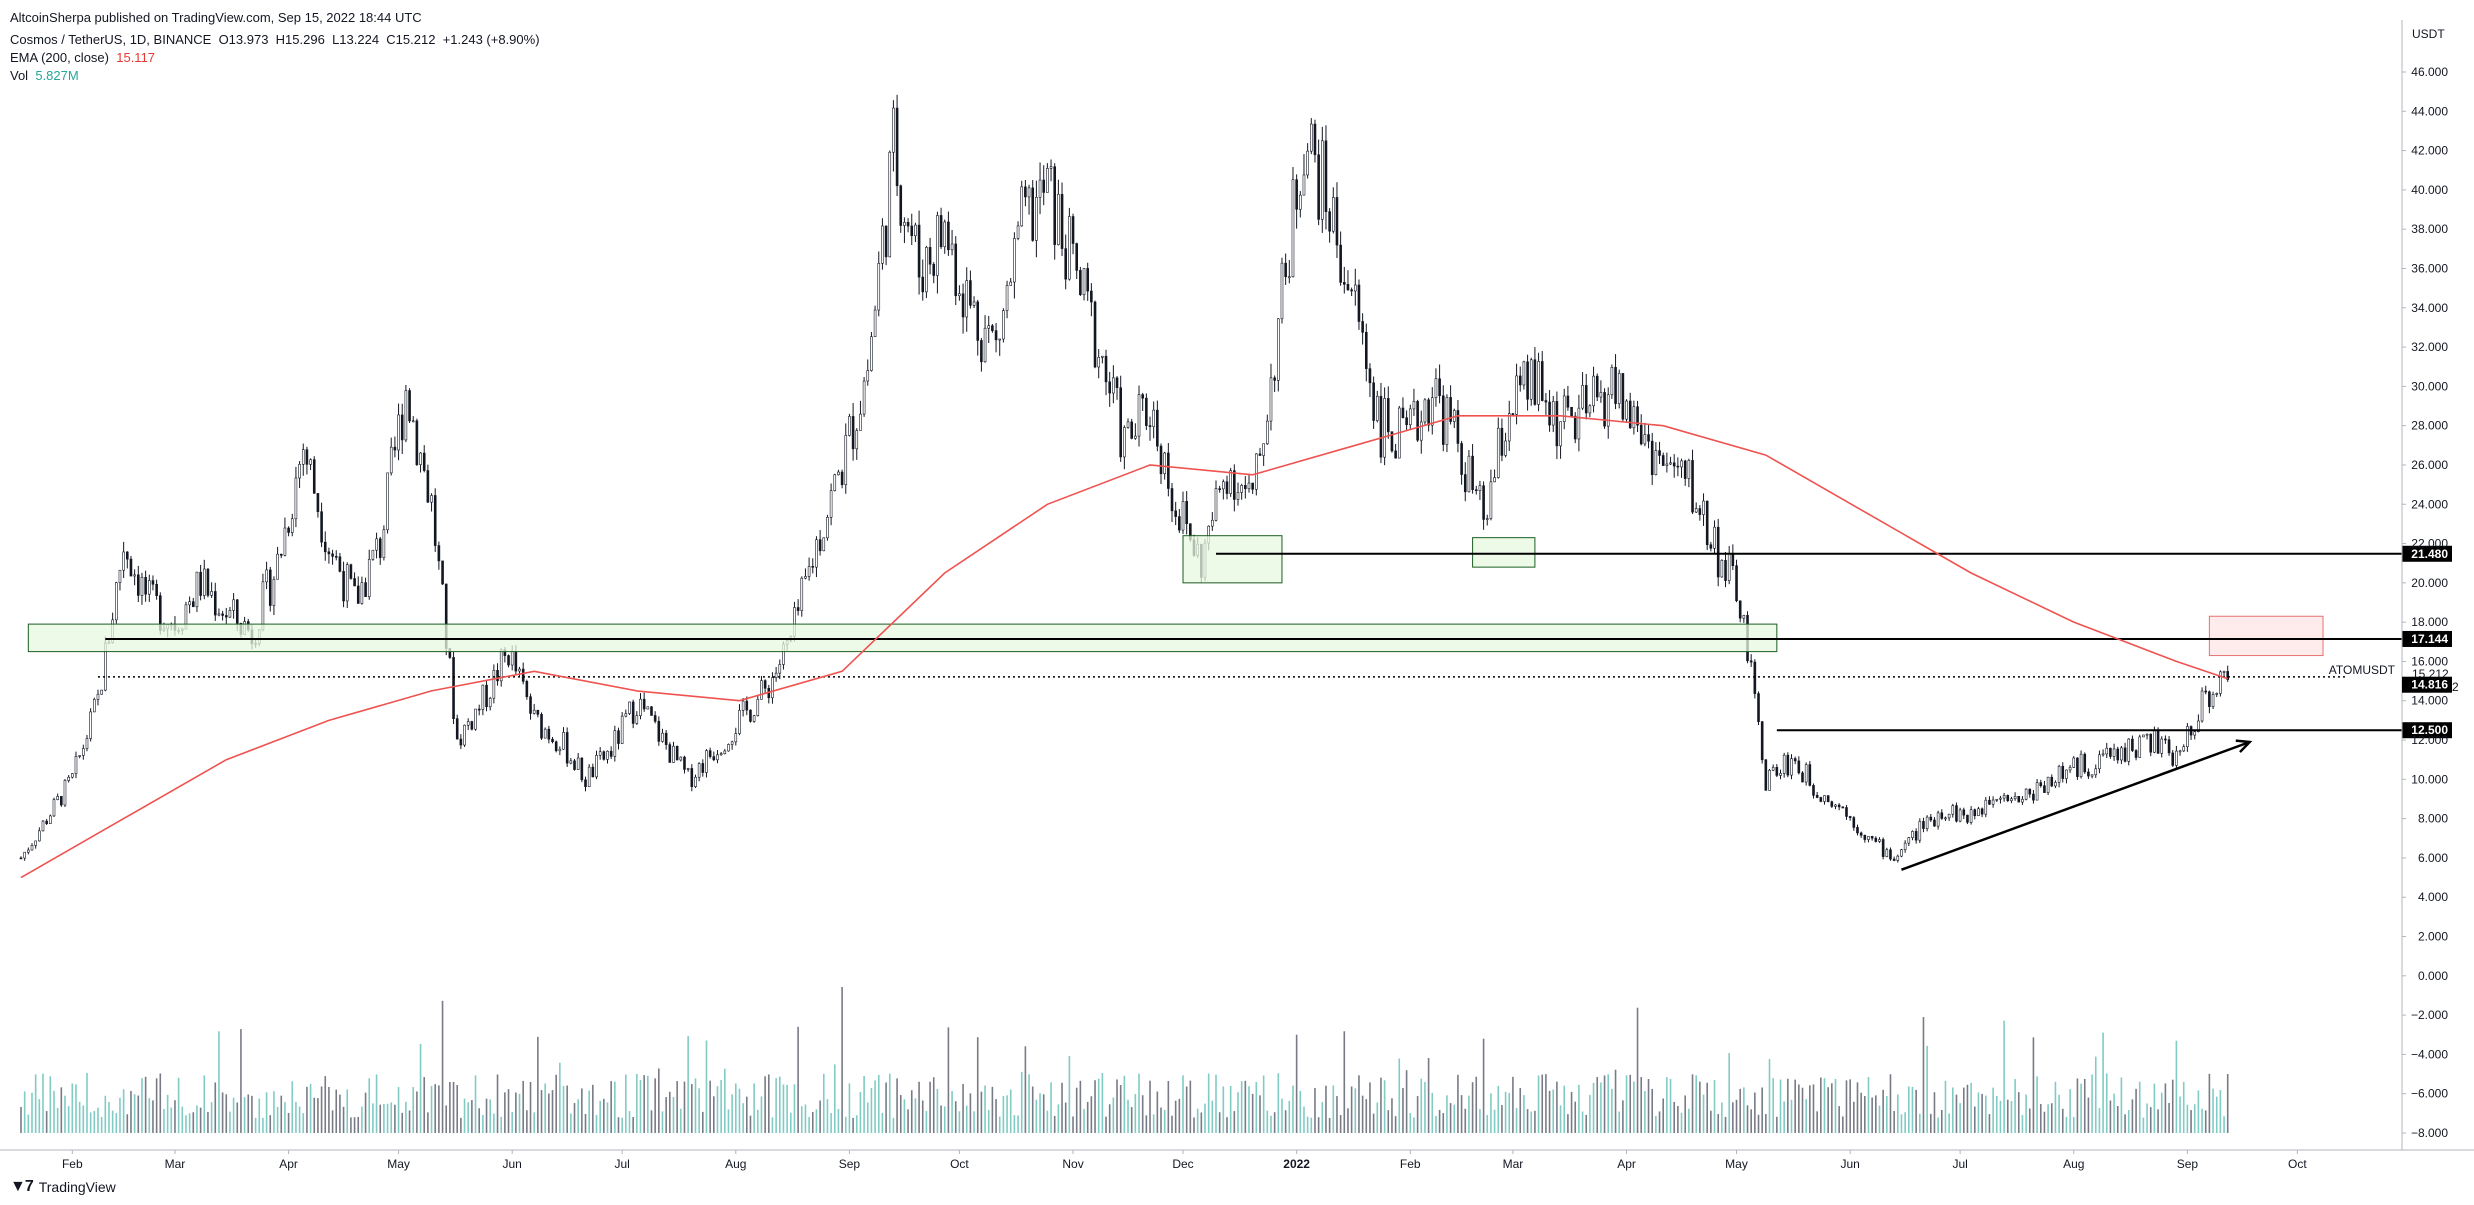 The height and width of the screenshot is (1205, 2474). What do you see at coordinates (2076, 805) in the screenshot?
I see `trendline` at bounding box center [2076, 805].